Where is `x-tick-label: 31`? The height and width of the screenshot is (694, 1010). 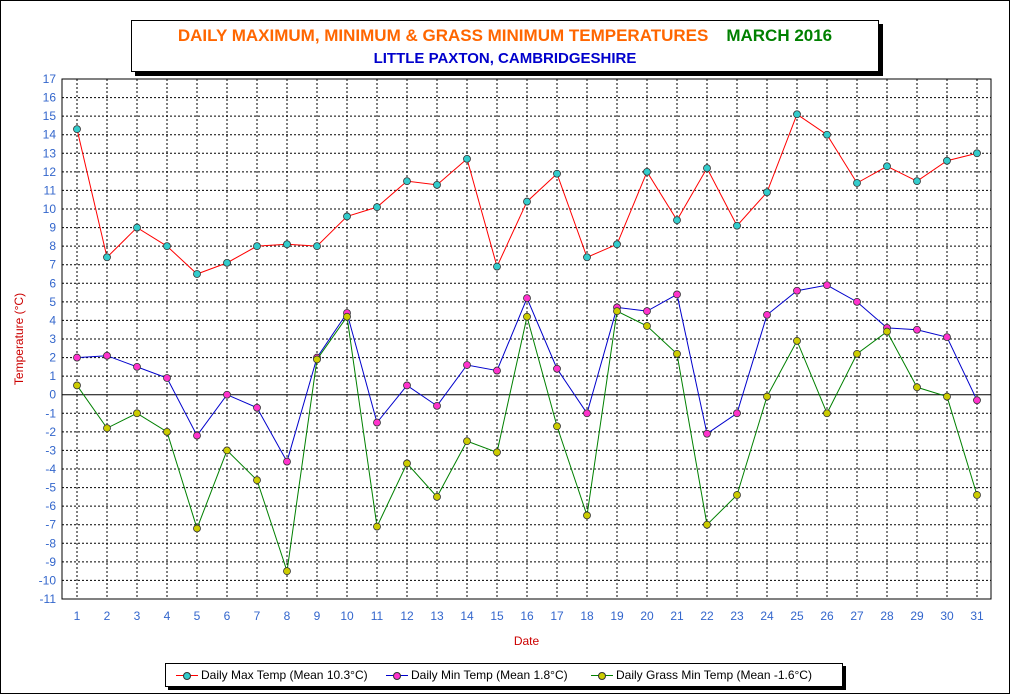 x-tick-label: 31 is located at coordinates (977, 616).